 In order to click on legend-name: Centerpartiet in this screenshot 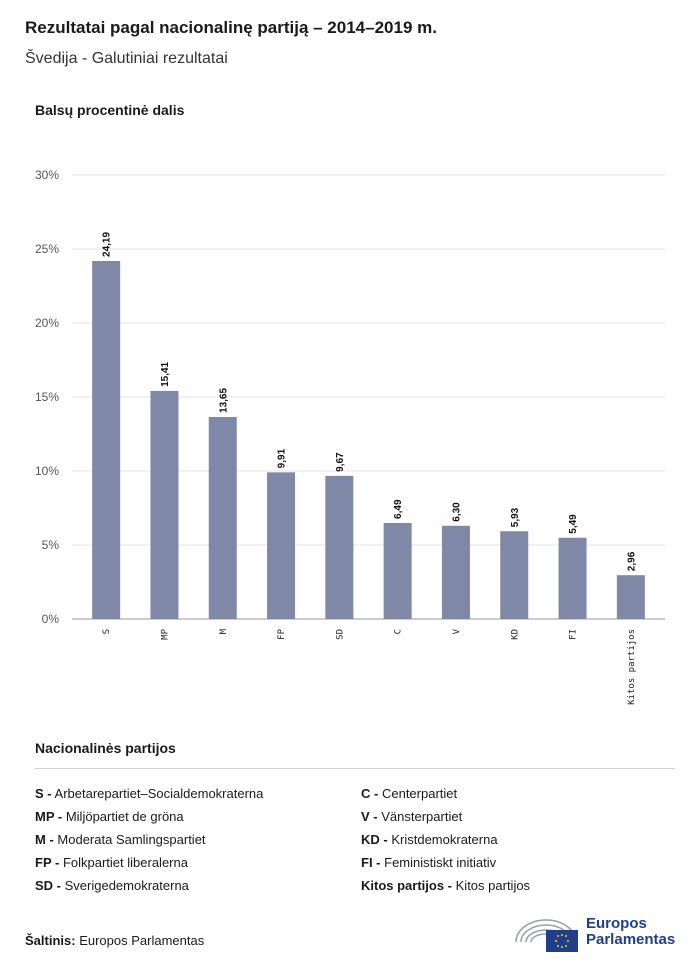, I will do `click(419, 793)`.